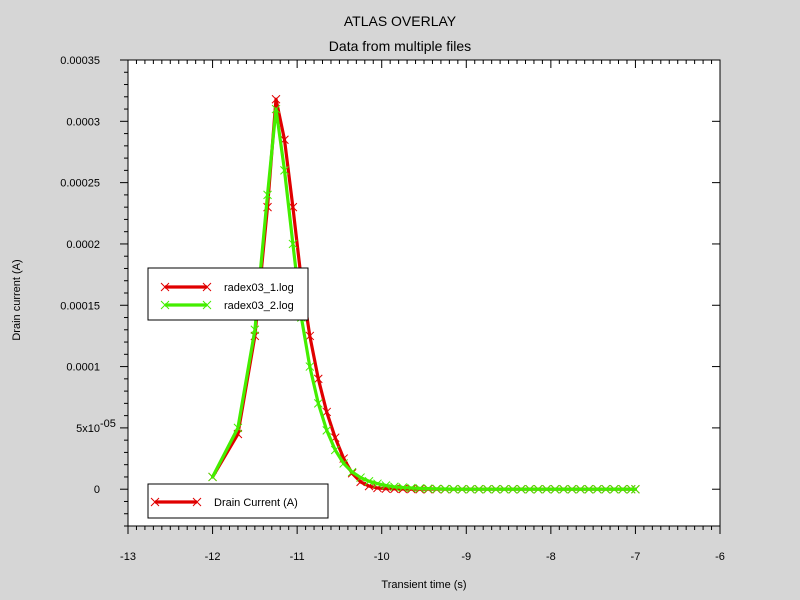 The width and height of the screenshot is (800, 600). I want to click on legend-entry: Drain Current (A), so click(224, 503).